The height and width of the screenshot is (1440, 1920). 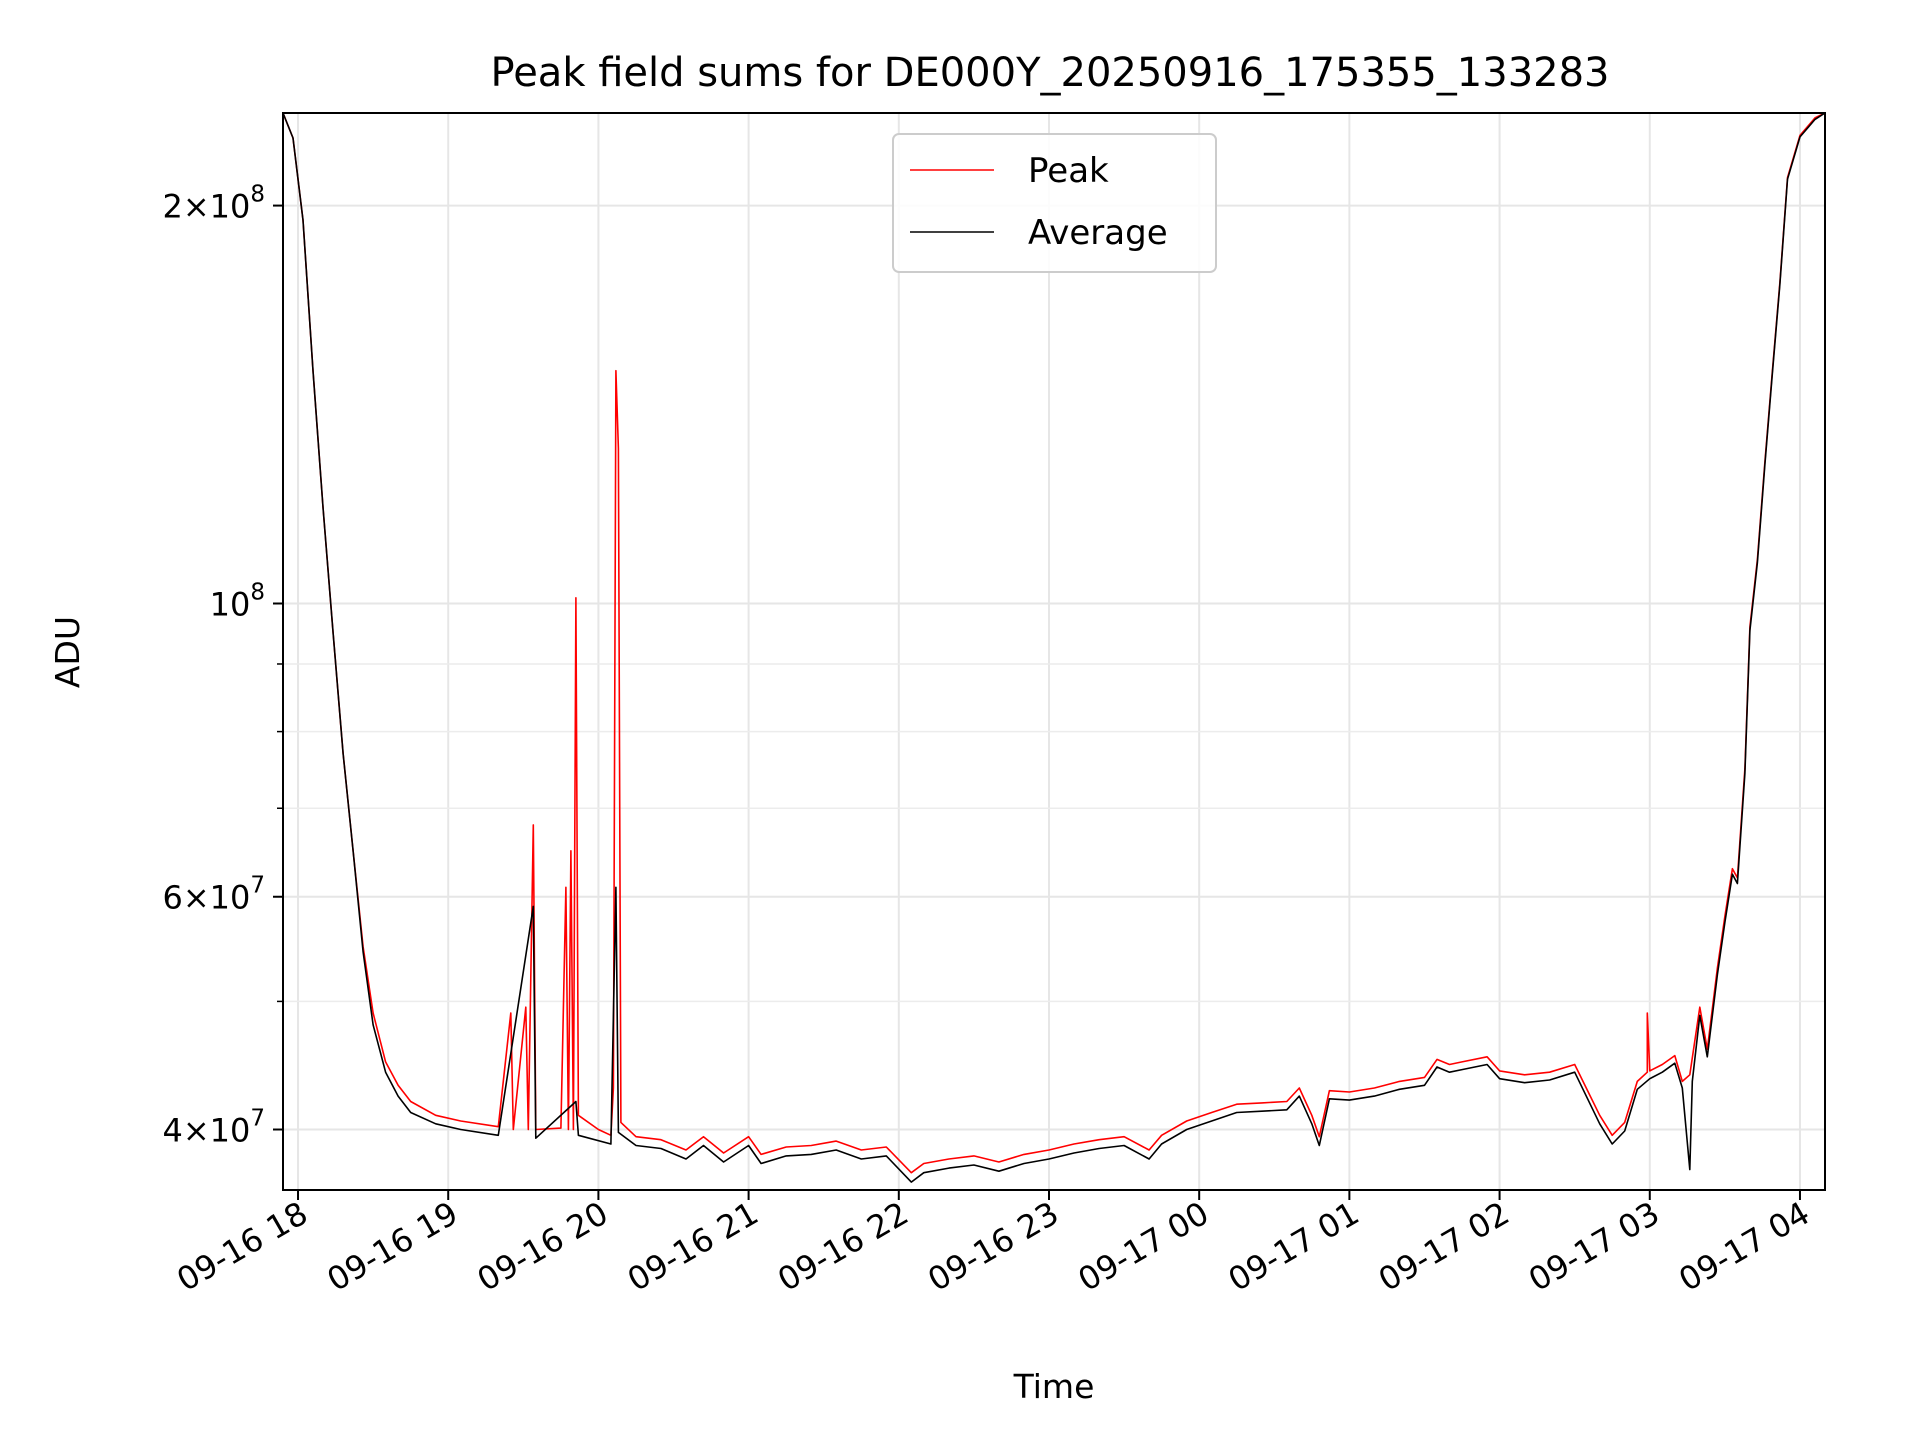 I want to click on y-tick-label: 6×10⁷, so click(x=213, y=895).